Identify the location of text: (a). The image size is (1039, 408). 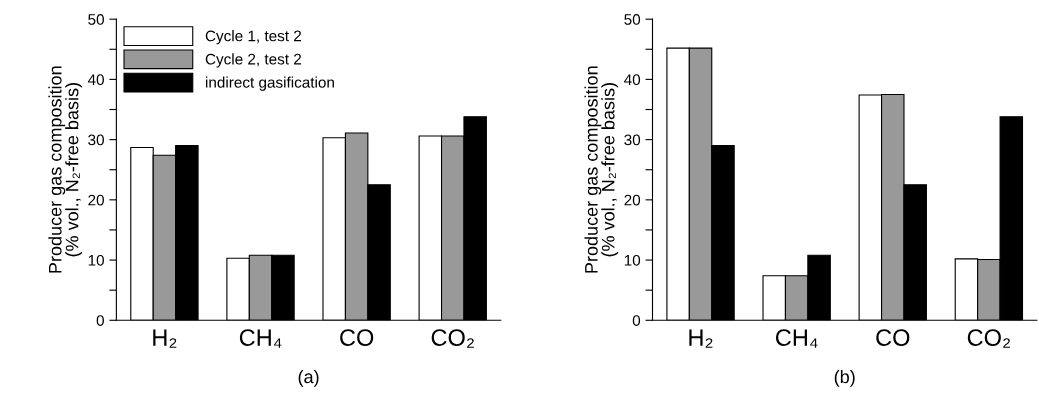
(308, 378).